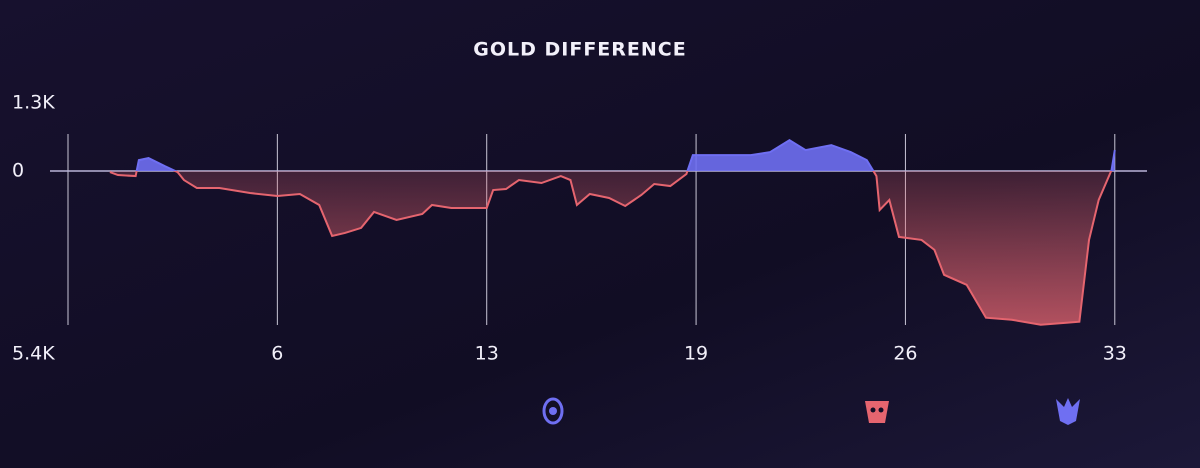 The width and height of the screenshot is (1200, 468). Describe the element at coordinates (1115, 354) in the screenshot. I see `x-tick-label: 33` at that location.